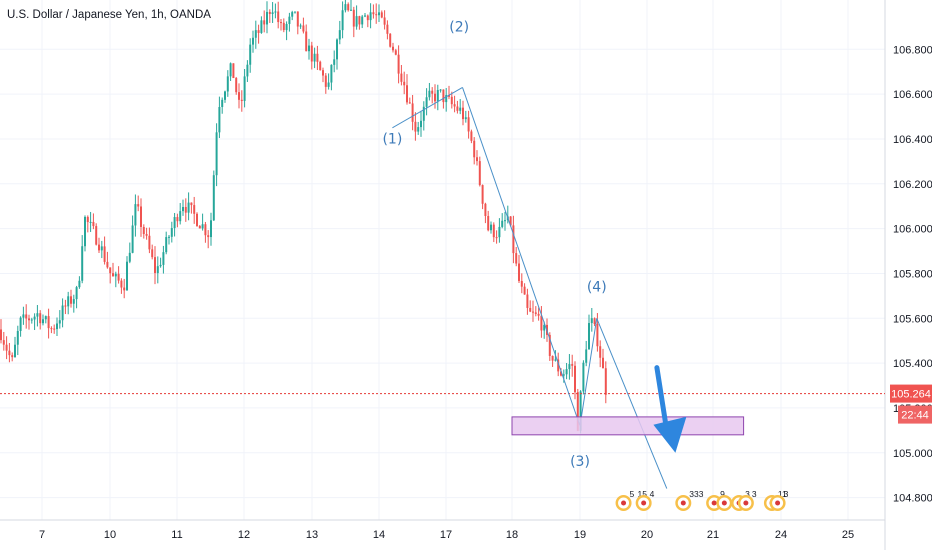 This screenshot has height=550, width=932. I want to click on time-axis: 7 10 11 12 13 14 17 18 19 20 21 24 25, so click(446, 535).